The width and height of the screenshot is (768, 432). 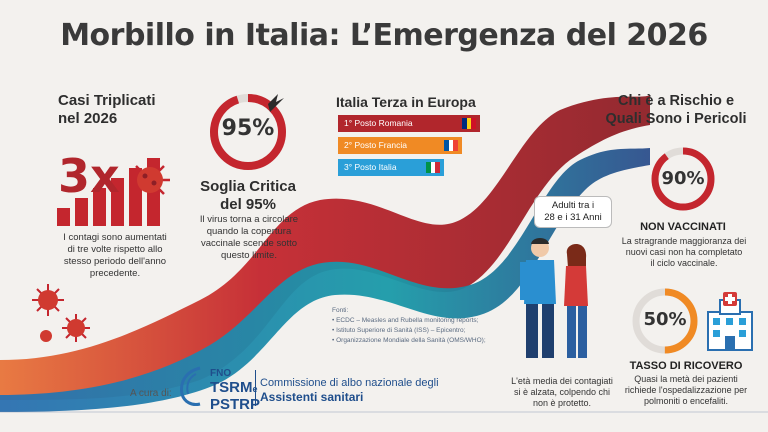 What do you see at coordinates (312, 397) in the screenshot?
I see `commission-line2: Assistenti sanitari` at bounding box center [312, 397].